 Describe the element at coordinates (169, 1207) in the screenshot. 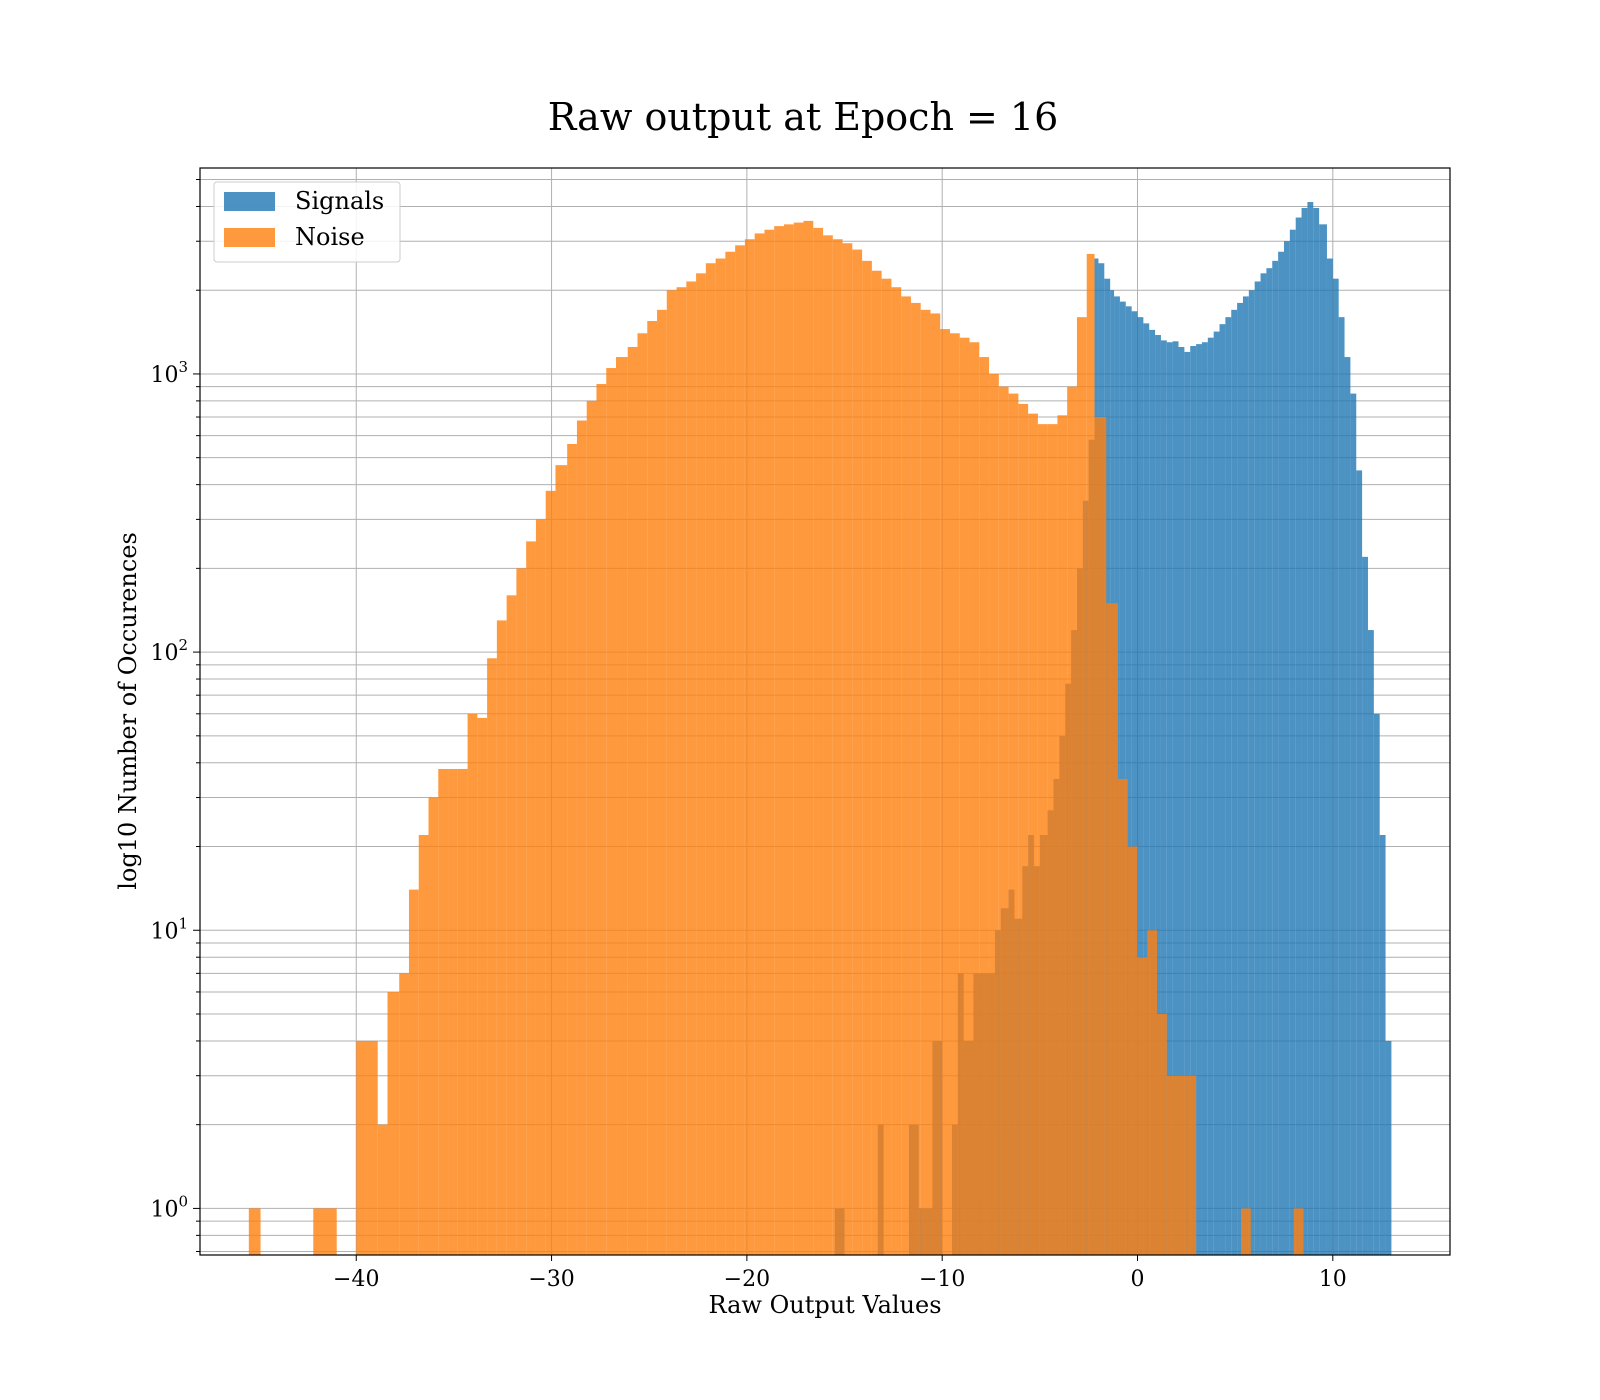

I see `y-tick-label: 10⁰` at that location.